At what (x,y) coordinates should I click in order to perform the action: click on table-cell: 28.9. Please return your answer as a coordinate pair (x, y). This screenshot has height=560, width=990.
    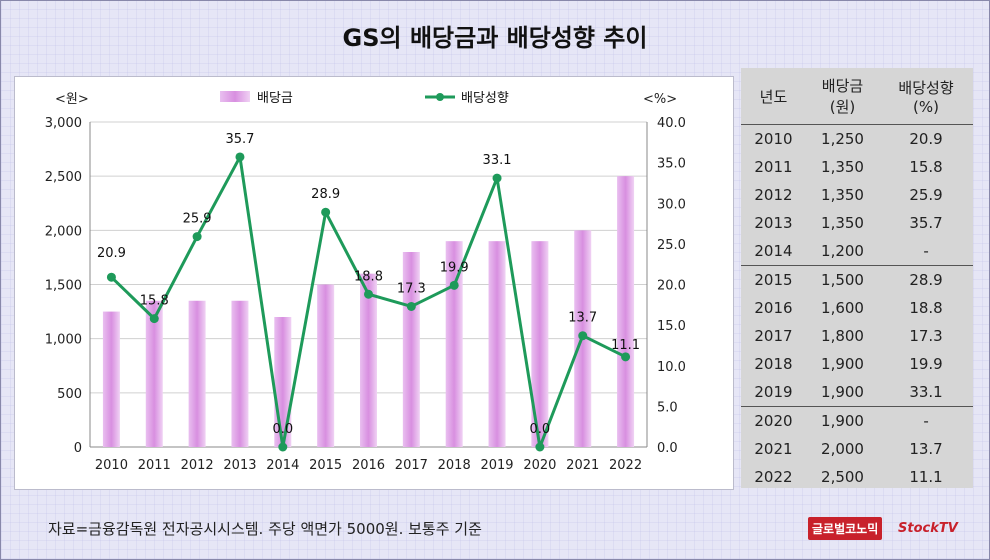
    Looking at the image, I should click on (926, 279).